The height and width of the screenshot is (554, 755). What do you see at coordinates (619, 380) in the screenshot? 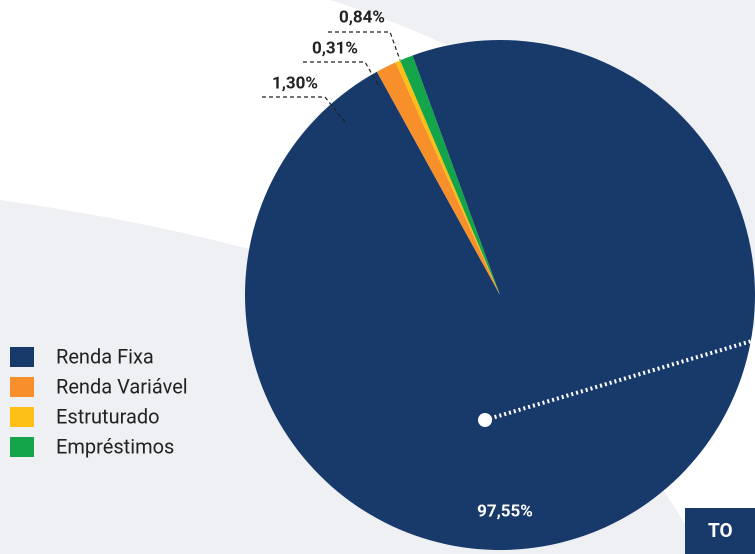
I see `pointer-line` at bounding box center [619, 380].